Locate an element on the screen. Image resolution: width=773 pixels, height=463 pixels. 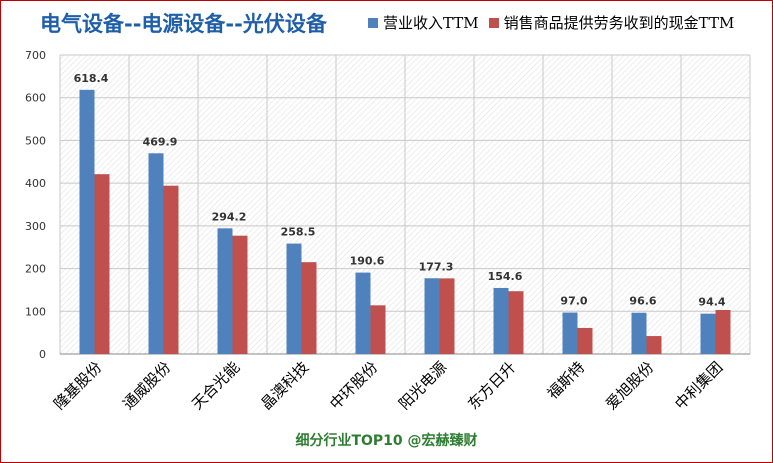
y-tick-label: 400 is located at coordinates (35, 183).